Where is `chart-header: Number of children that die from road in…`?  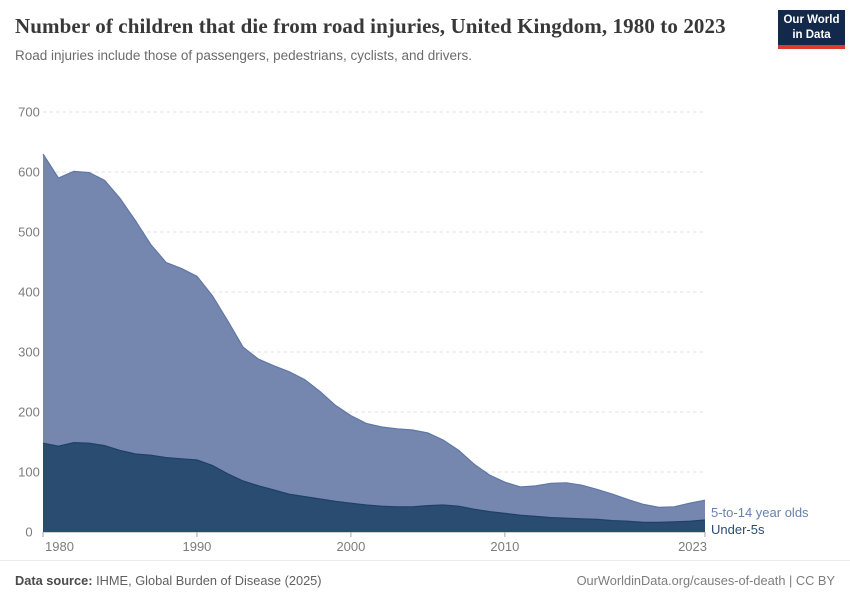
chart-header: Number of children that die from road in… is located at coordinates (430, 36).